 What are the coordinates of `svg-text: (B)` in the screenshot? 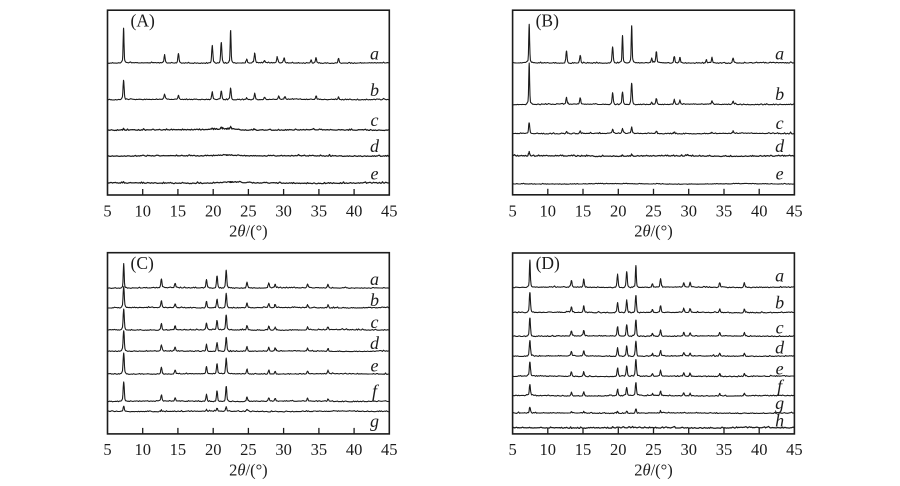 It's located at (548, 20).